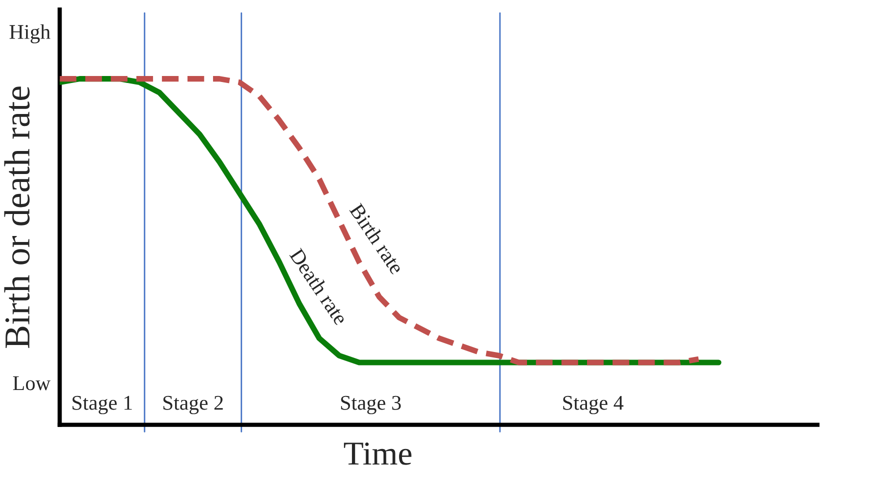  I want to click on text: High, so click(30, 34).